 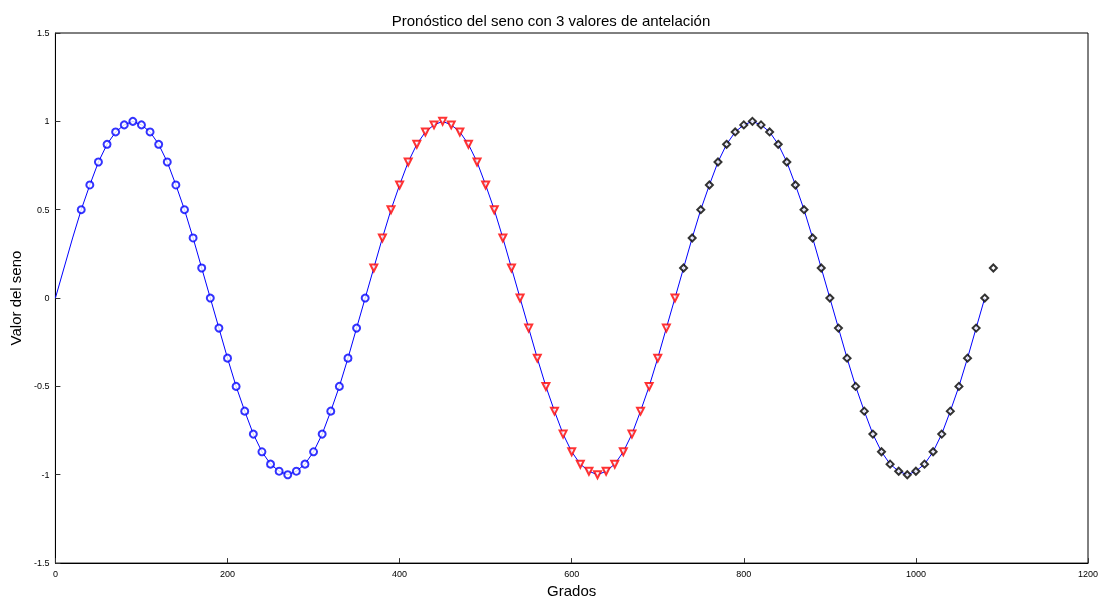 I want to click on y-tick-label: -0.5, so click(x=41, y=386).